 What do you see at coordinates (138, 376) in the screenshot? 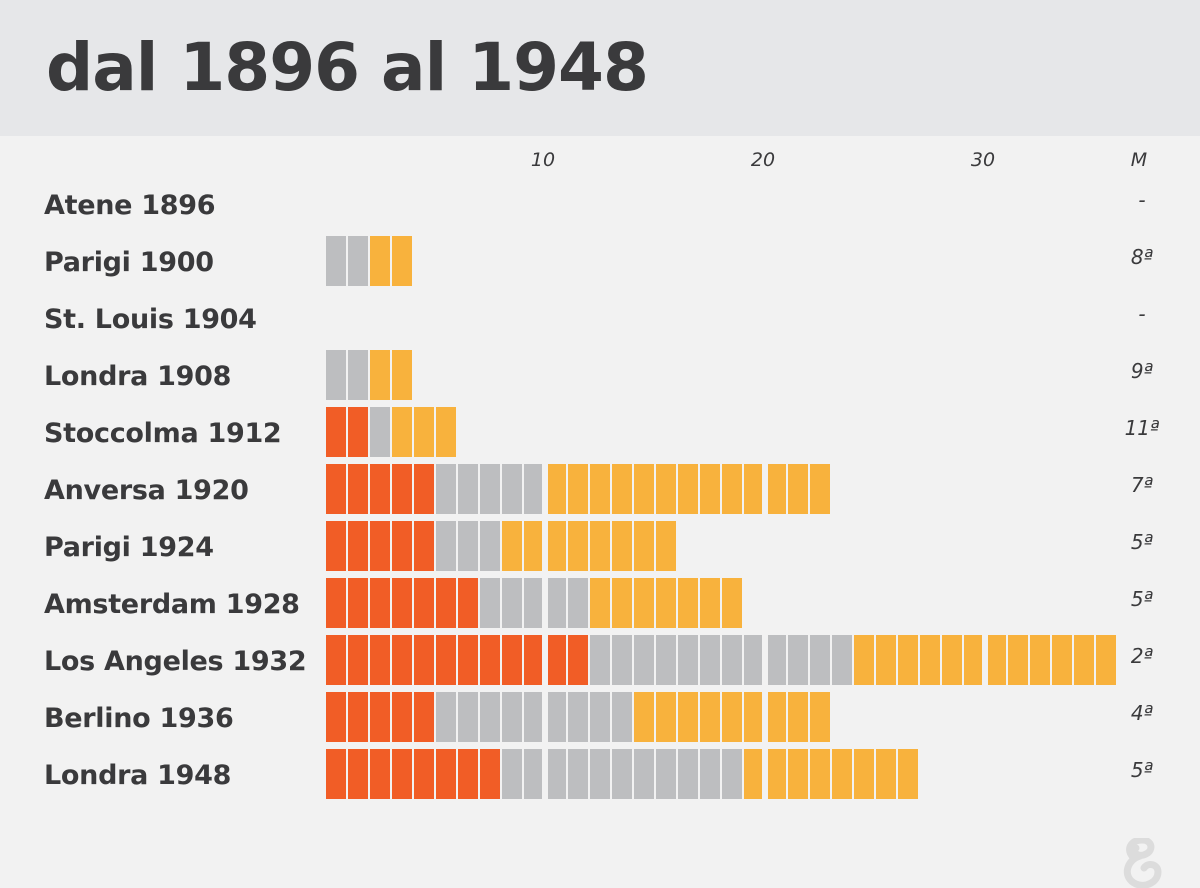
I see `row-label: Londra 1908` at bounding box center [138, 376].